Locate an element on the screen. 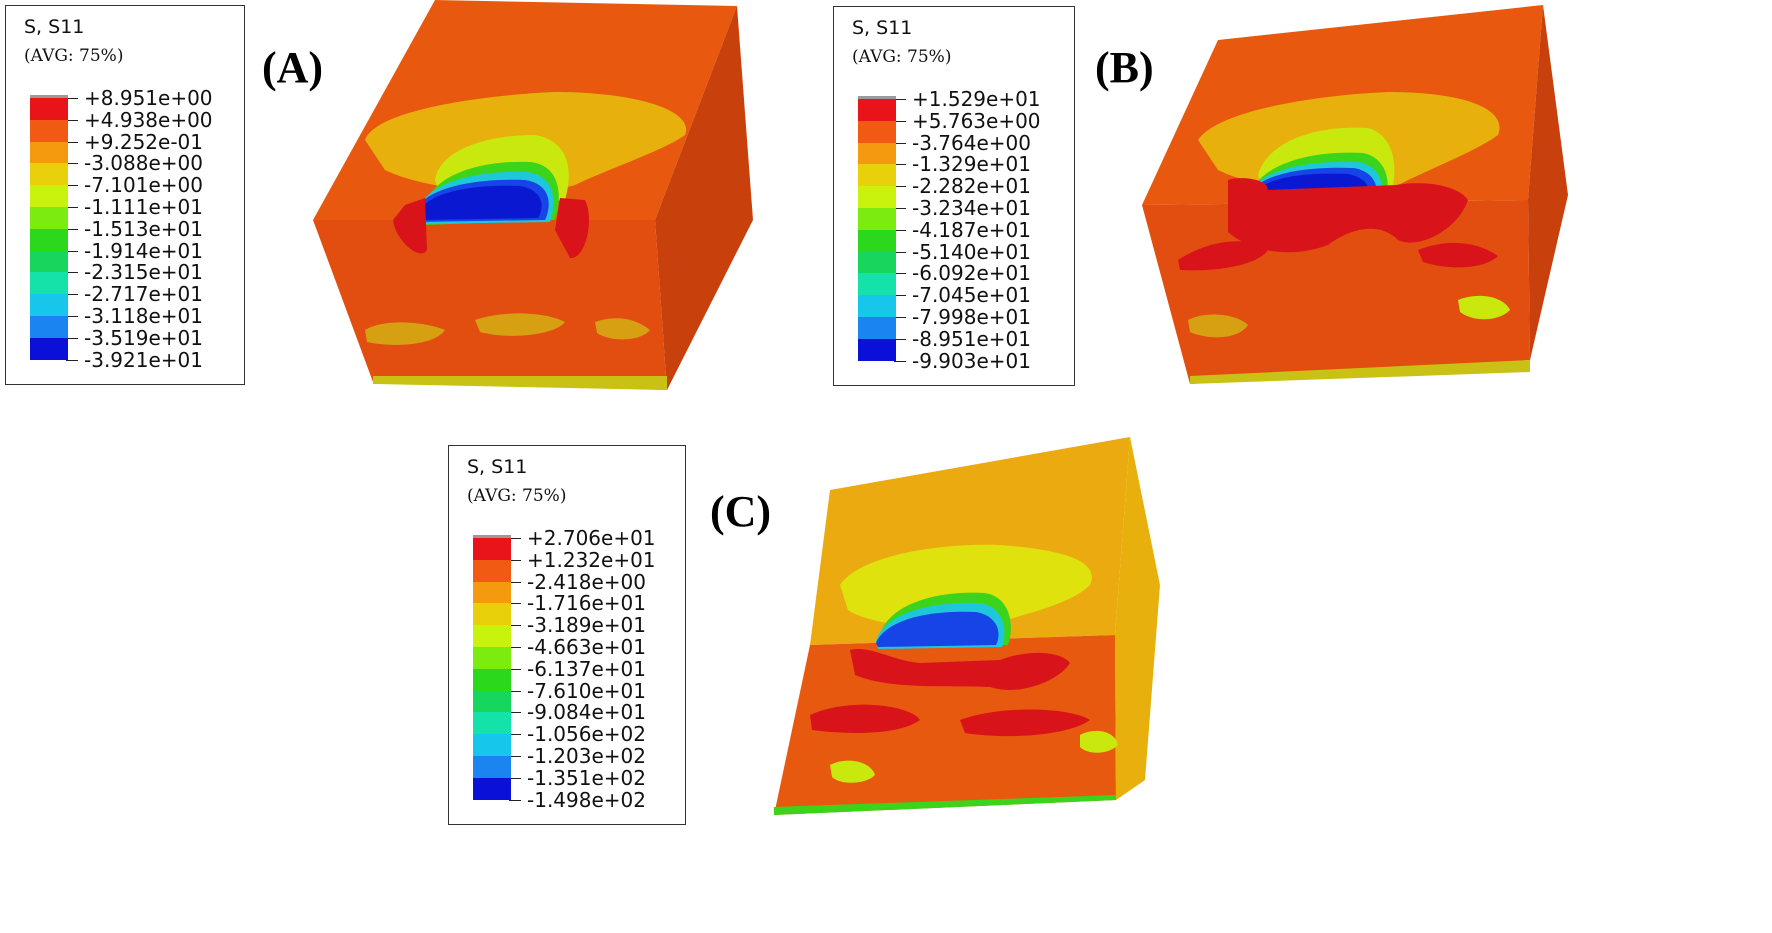  legend-value: -1.329e+01 is located at coordinates (971, 164).